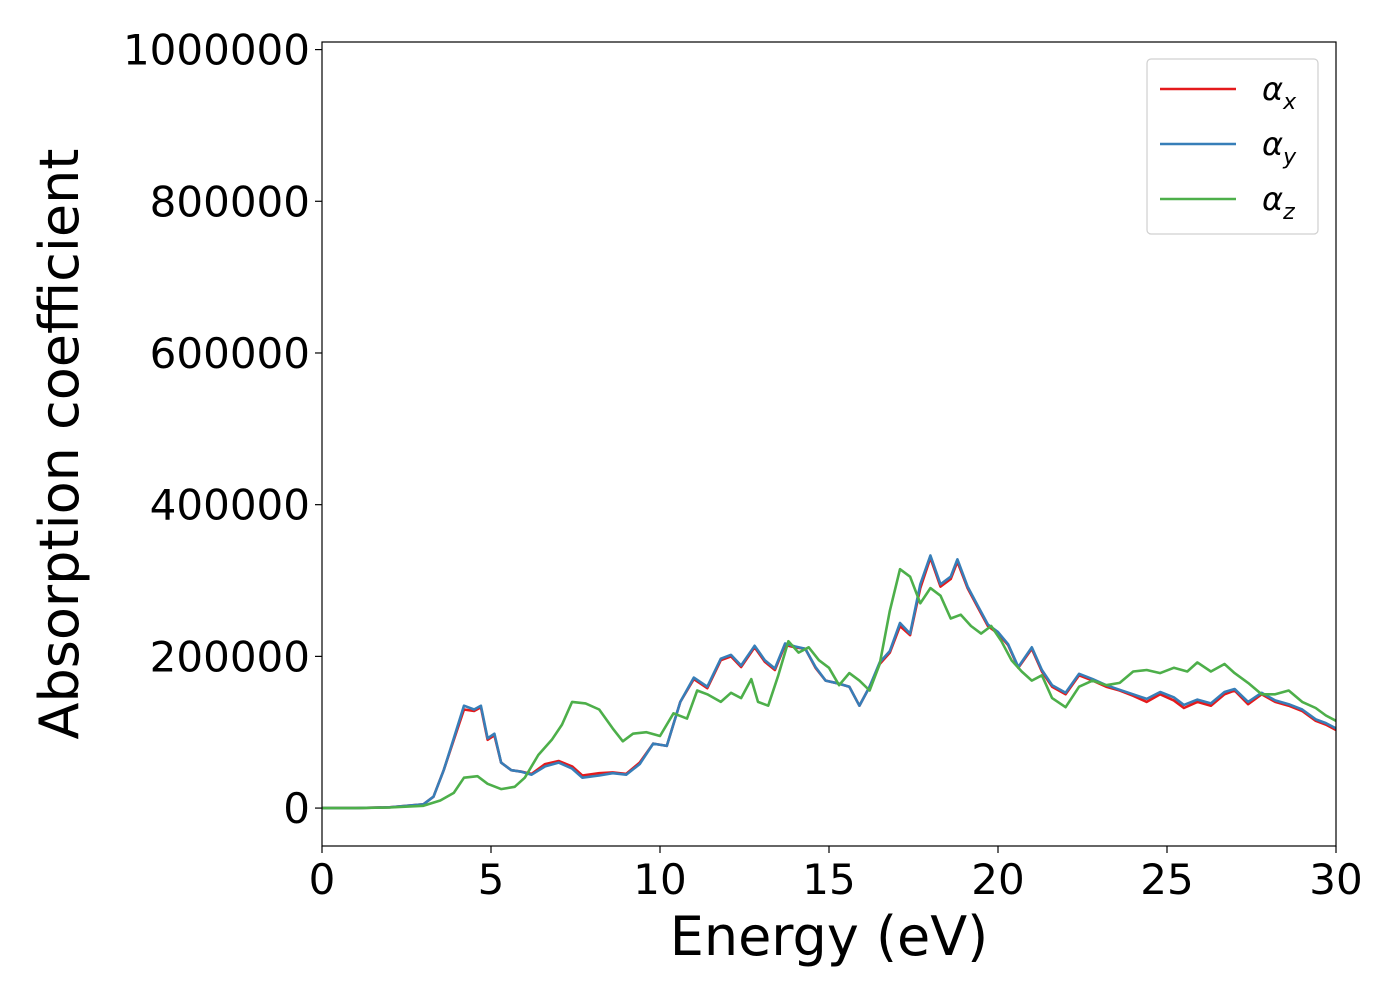 Image resolution: width=1400 pixels, height=1000 pixels. I want to click on y-tick-label: 800000, so click(230, 201).